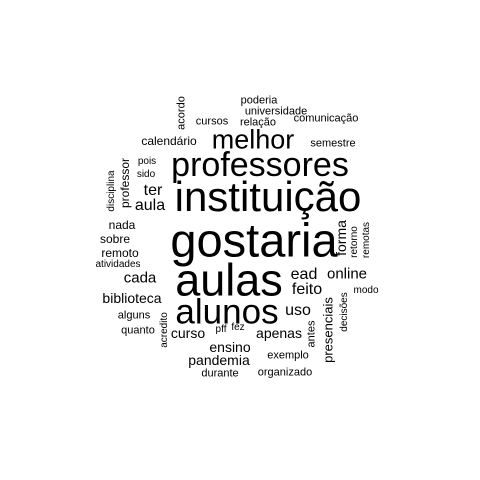 The image size is (480, 480). What do you see at coordinates (259, 100) in the screenshot?
I see `word-poderia: poderia` at bounding box center [259, 100].